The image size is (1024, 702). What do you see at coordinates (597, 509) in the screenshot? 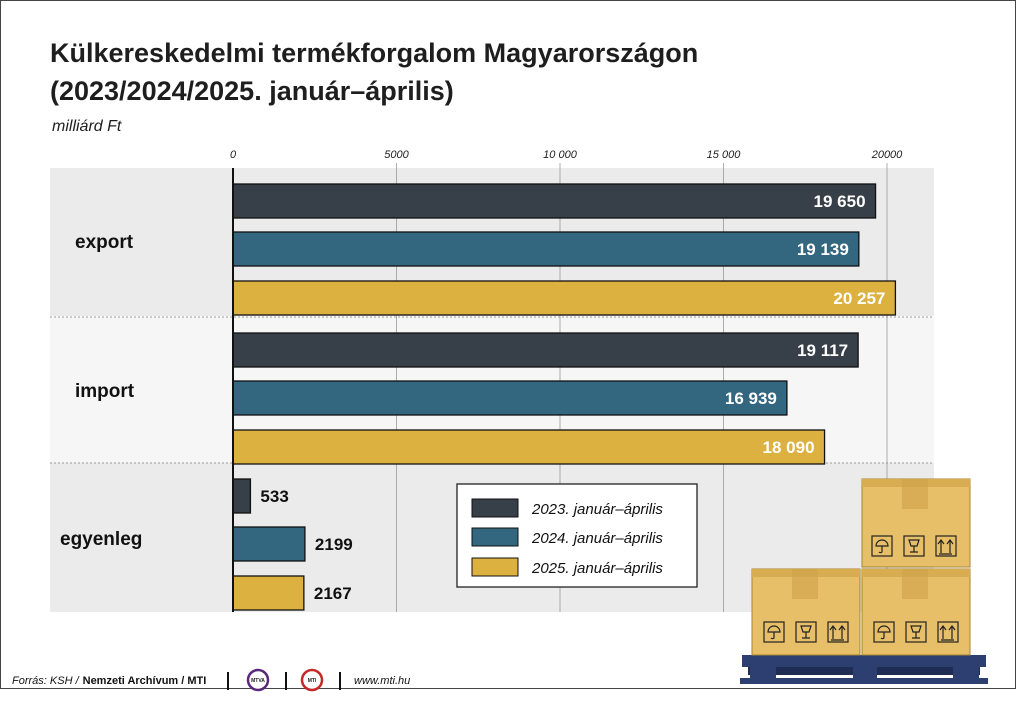
I see `legend-label-2023: 2023. január–április` at bounding box center [597, 509].